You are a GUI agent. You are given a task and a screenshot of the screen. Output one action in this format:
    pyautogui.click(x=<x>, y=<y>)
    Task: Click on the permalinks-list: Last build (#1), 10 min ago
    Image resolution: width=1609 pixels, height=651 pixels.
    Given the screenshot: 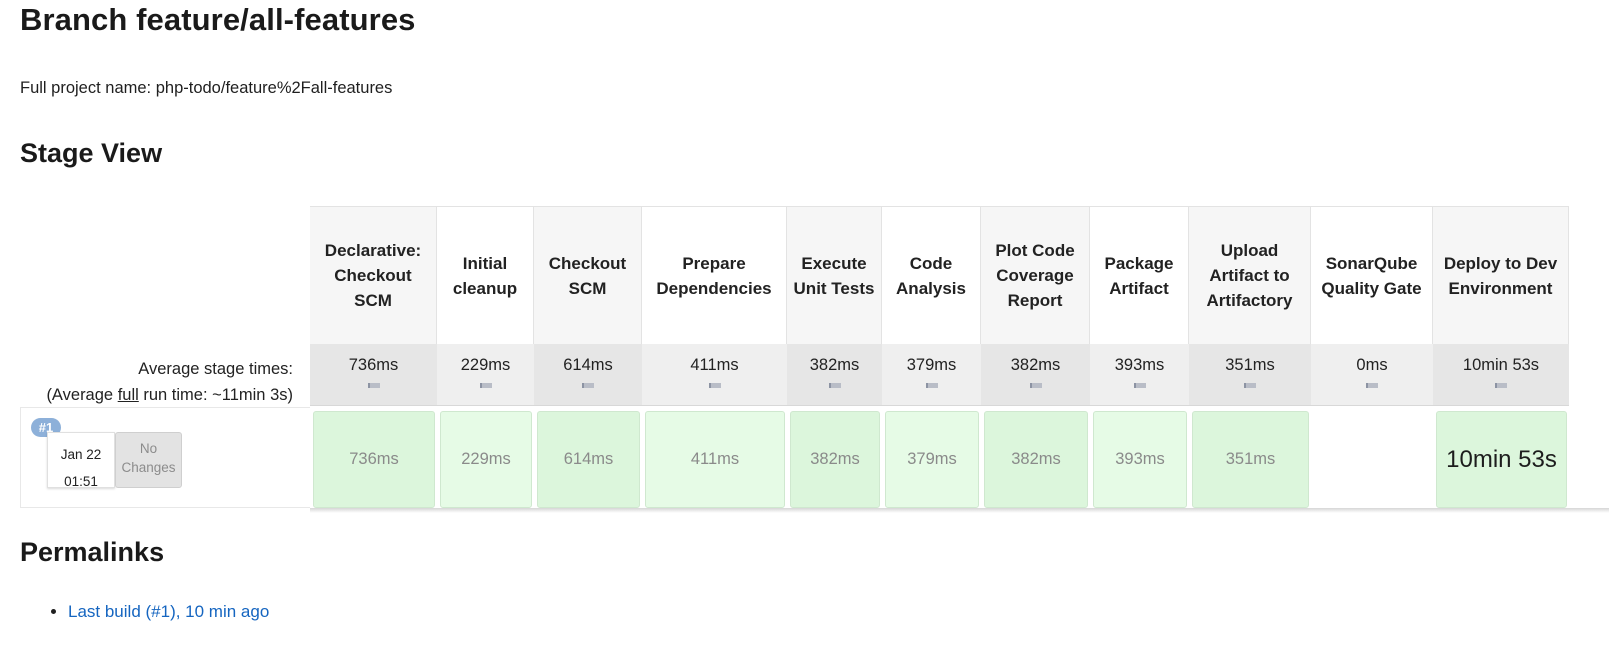 What is the action you would take?
    pyautogui.click(x=144, y=612)
    